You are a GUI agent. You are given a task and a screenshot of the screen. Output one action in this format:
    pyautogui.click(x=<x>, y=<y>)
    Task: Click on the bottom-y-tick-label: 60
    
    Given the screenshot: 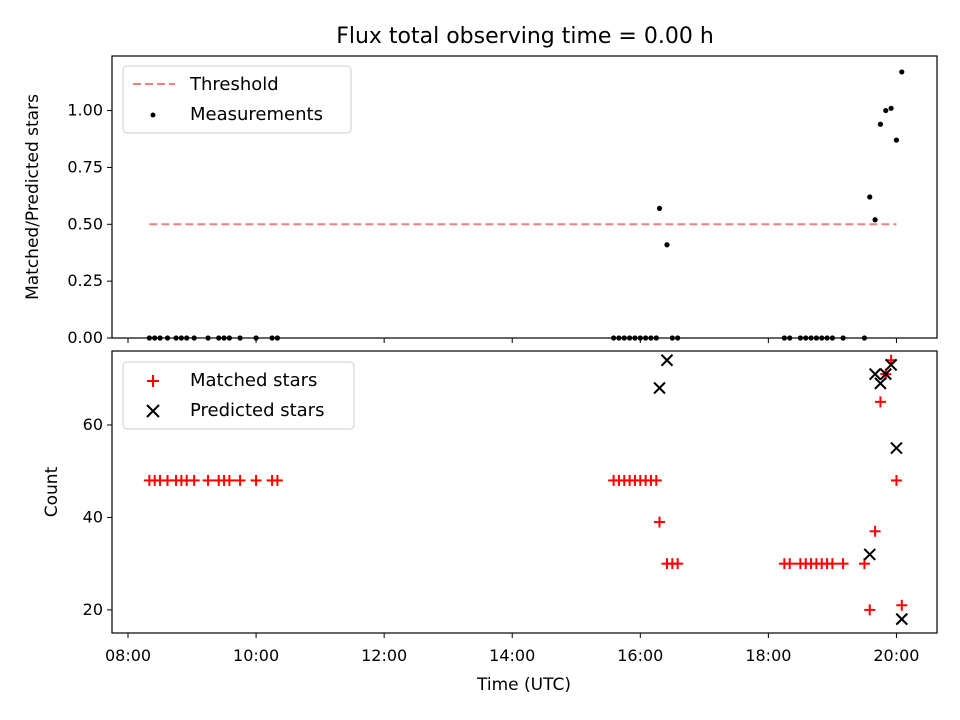 What is the action you would take?
    pyautogui.click(x=93, y=424)
    